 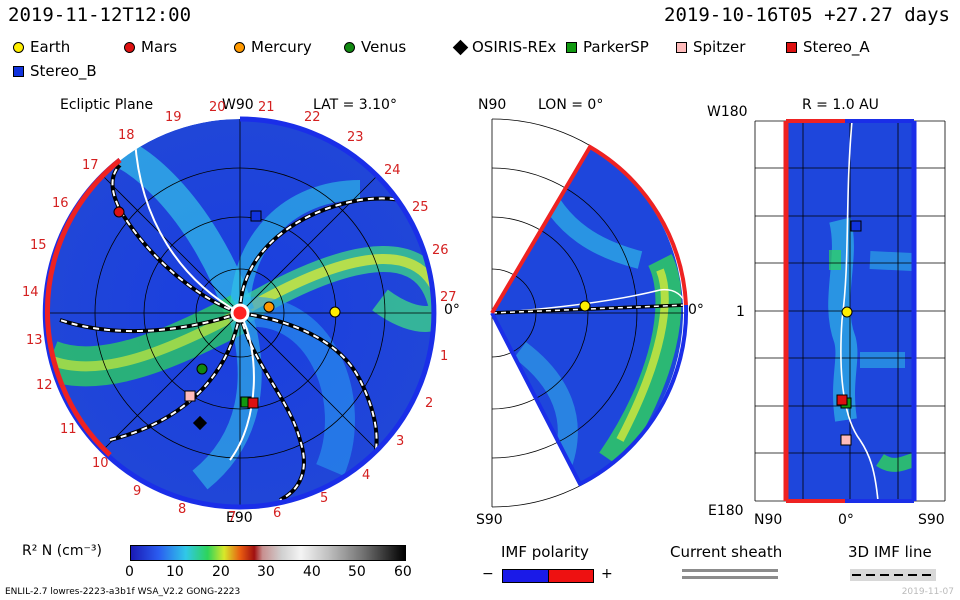 What do you see at coordinates (927, 592) in the screenshot?
I see `footer-date: 2019-11-07` at bounding box center [927, 592].